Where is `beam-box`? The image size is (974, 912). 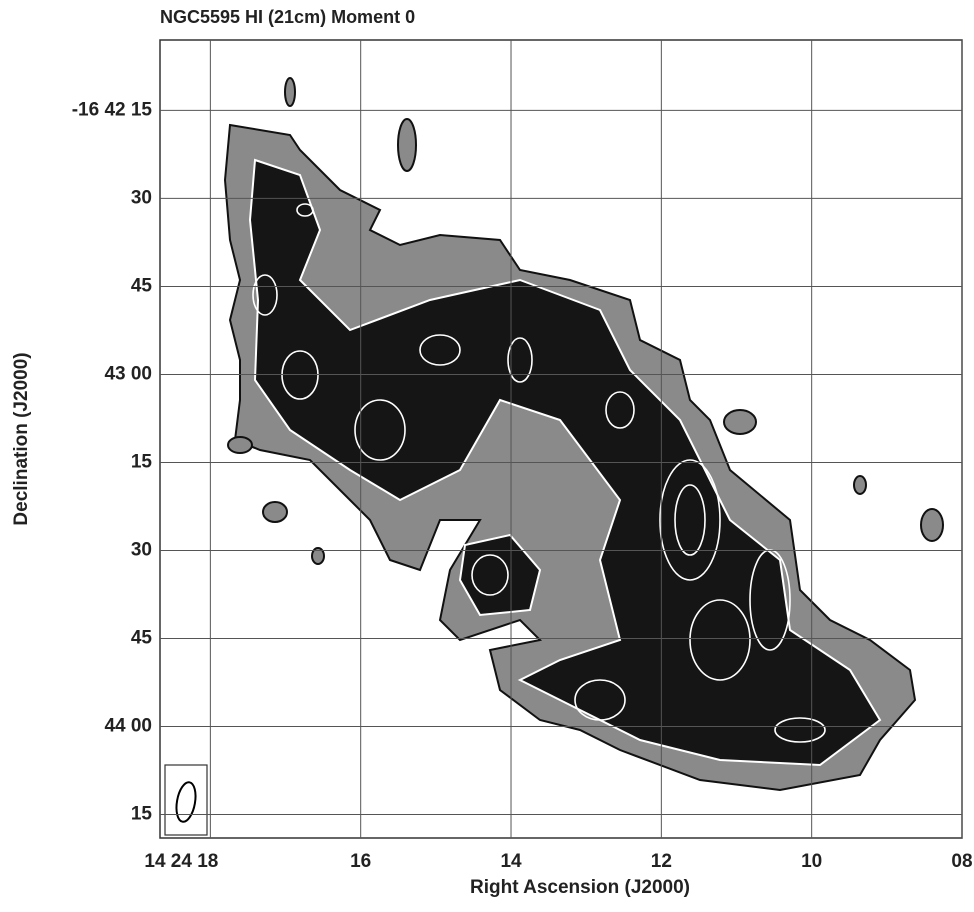
beam-box is located at coordinates (186, 800).